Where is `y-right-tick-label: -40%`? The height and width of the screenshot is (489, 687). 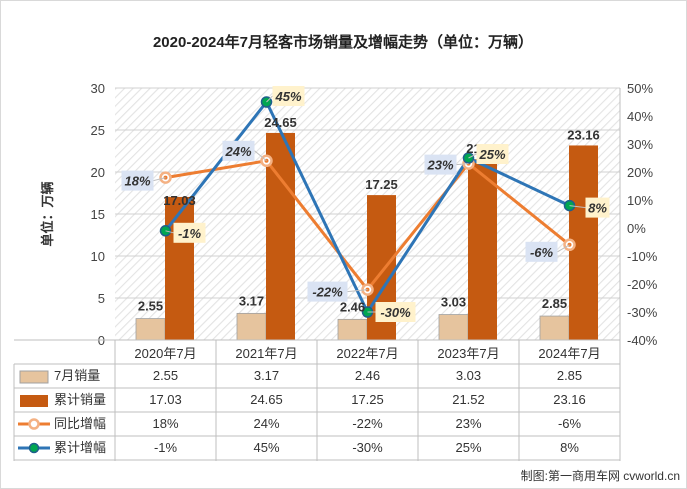 y-right-tick-label: -40% is located at coordinates (642, 340).